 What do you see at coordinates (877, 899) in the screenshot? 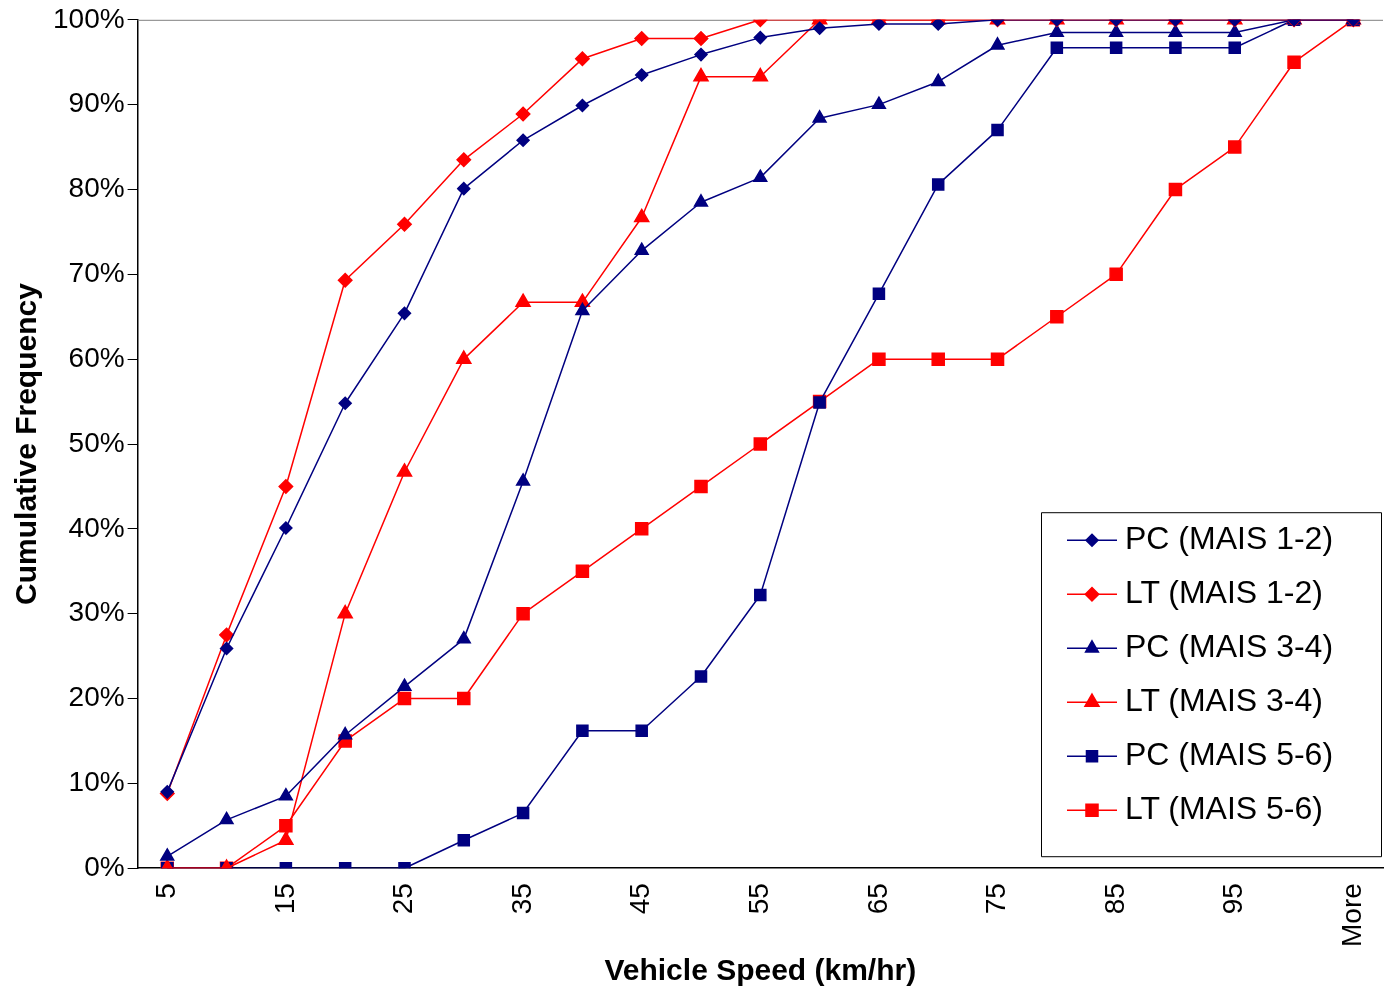
I see `x-tick-label: 65` at bounding box center [877, 899].